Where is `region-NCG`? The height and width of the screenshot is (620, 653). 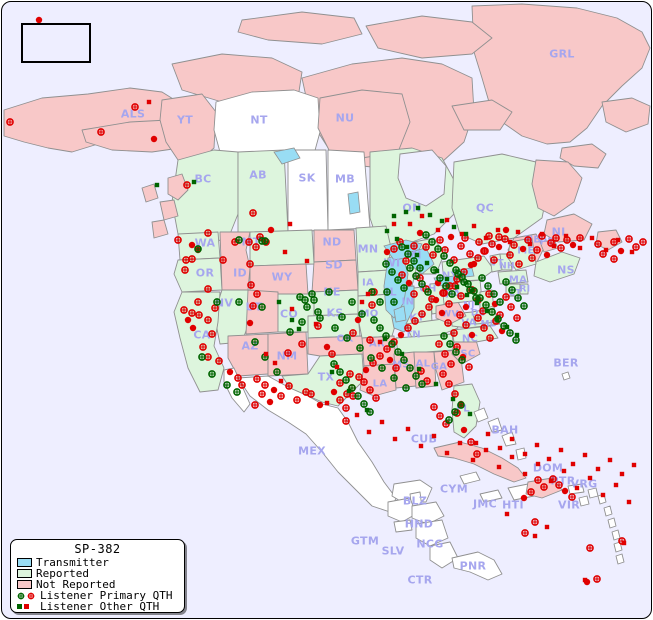
region-NCG is located at coordinates (432, 533).